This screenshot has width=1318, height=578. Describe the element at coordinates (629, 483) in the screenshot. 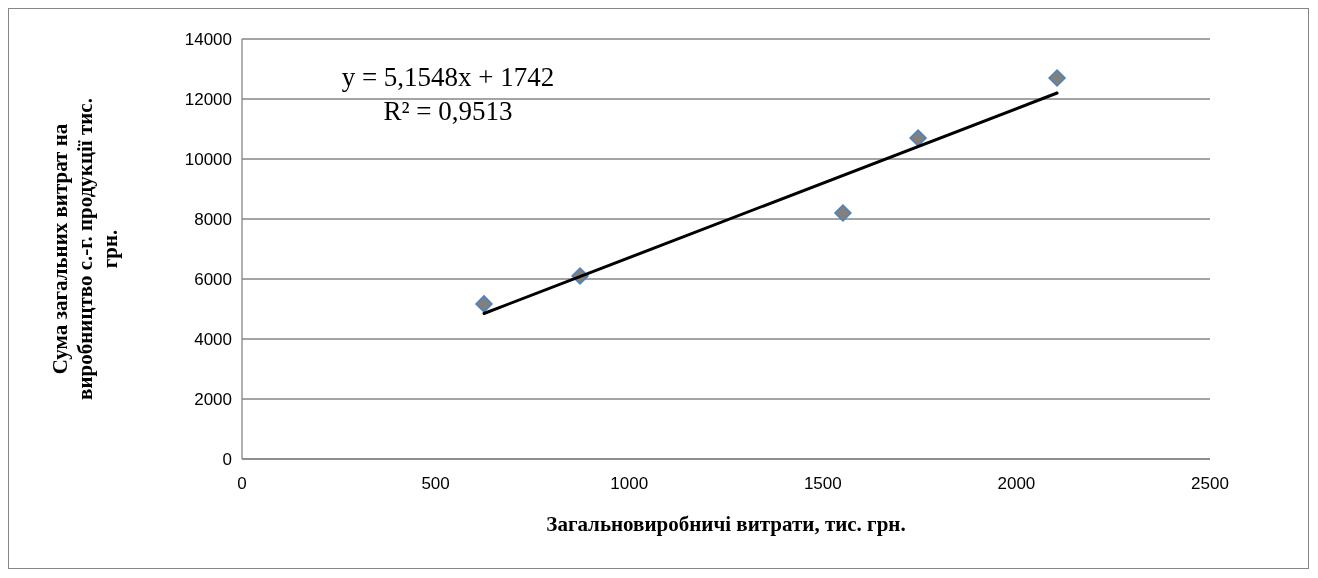

I see `x-tick-label: 1000` at that location.